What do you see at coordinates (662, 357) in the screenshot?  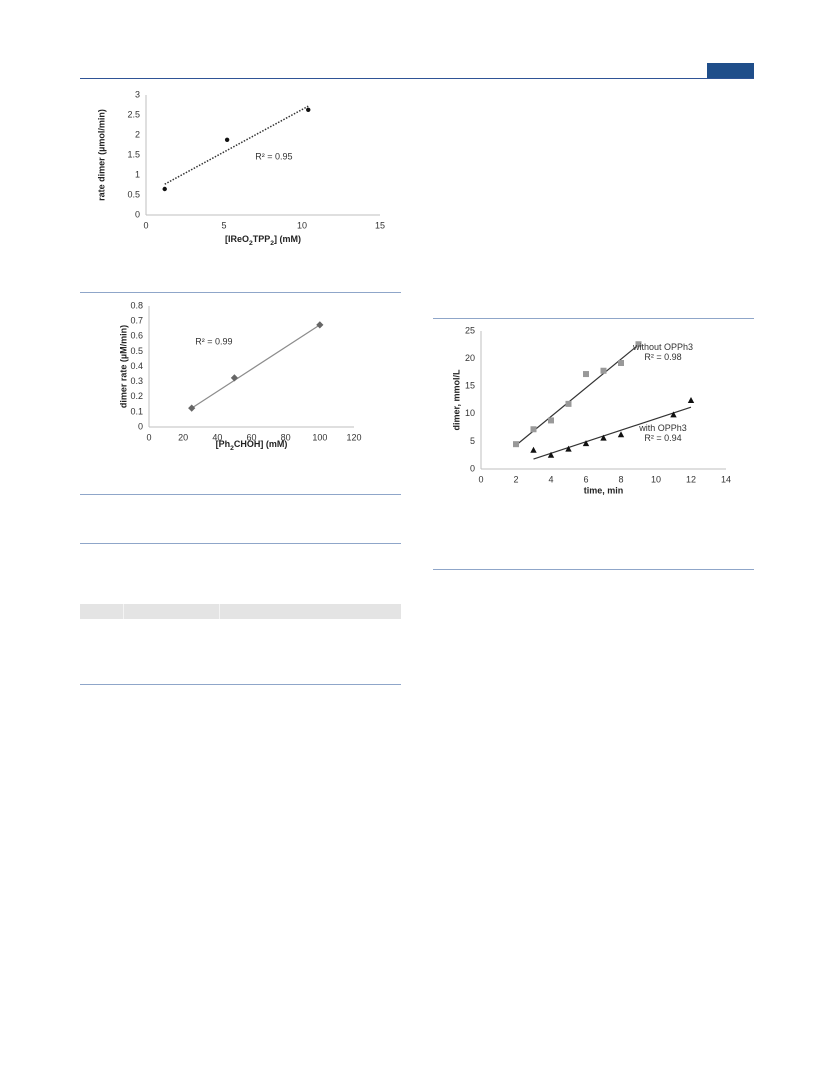 I see `annotation-label: R² = 0.98` at bounding box center [662, 357].